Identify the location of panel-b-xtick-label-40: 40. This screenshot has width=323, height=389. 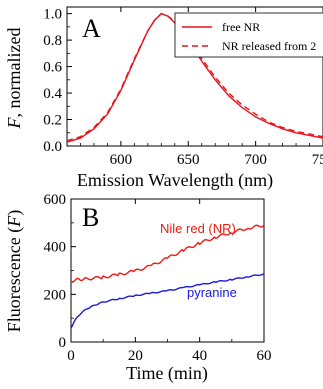
(199, 356).